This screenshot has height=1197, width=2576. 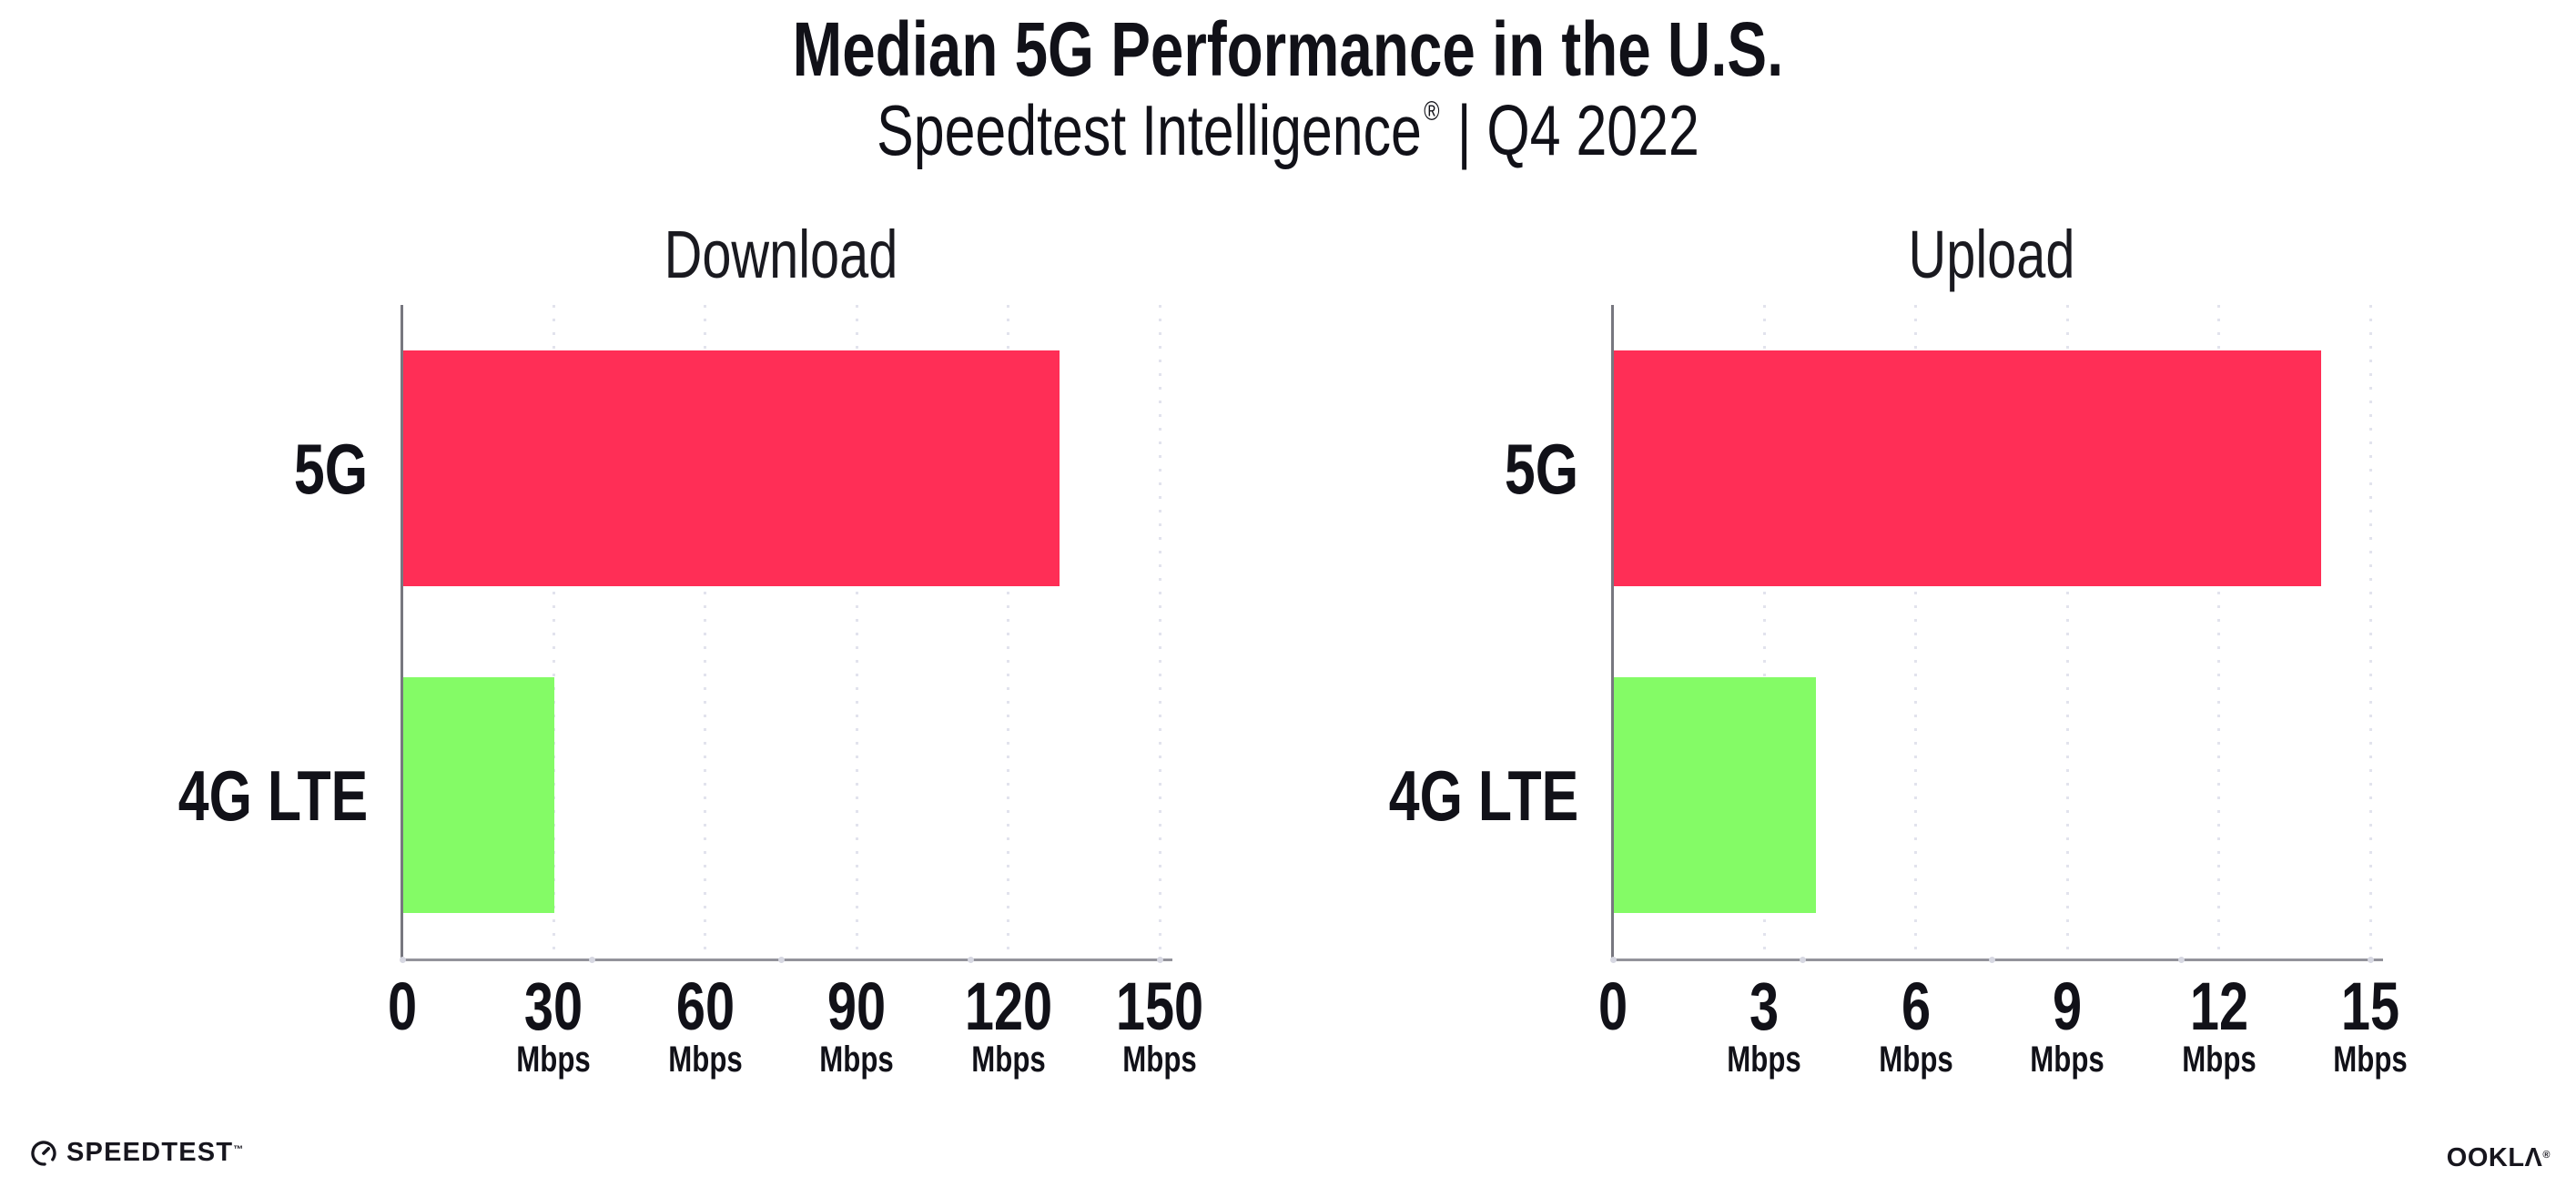 I want to click on speedtest-logo: SPEEDTEST™, so click(x=136, y=1153).